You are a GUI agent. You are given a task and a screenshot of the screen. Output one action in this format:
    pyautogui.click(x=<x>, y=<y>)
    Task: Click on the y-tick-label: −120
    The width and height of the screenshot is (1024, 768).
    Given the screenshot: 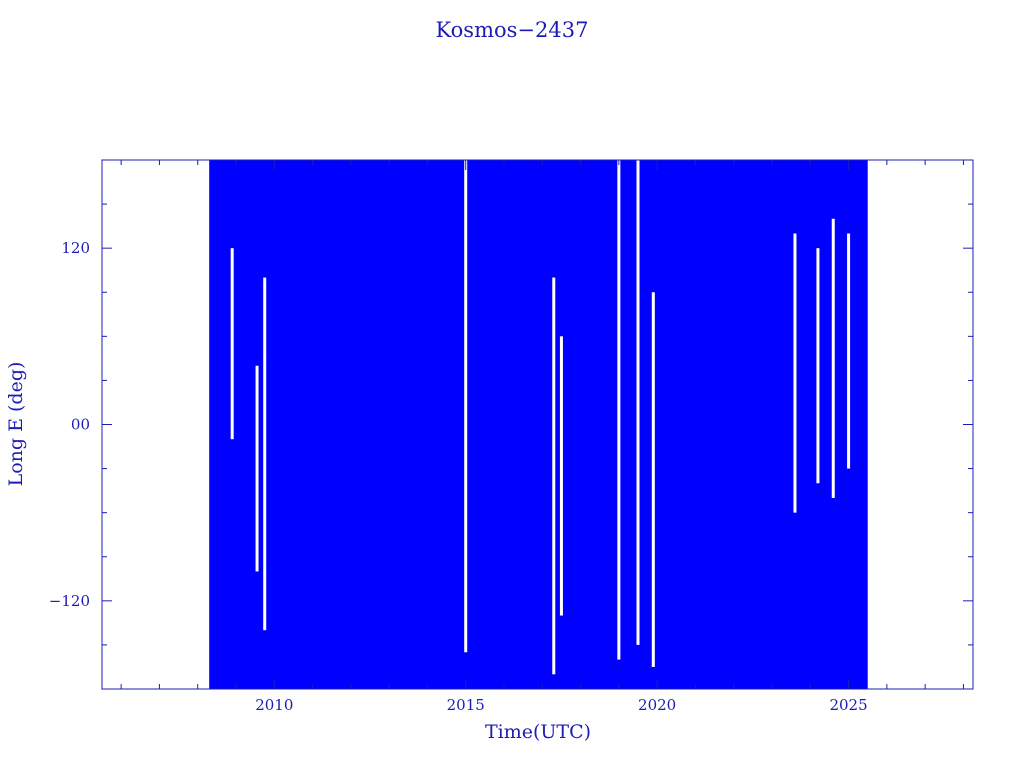 What is the action you would take?
    pyautogui.click(x=69, y=601)
    